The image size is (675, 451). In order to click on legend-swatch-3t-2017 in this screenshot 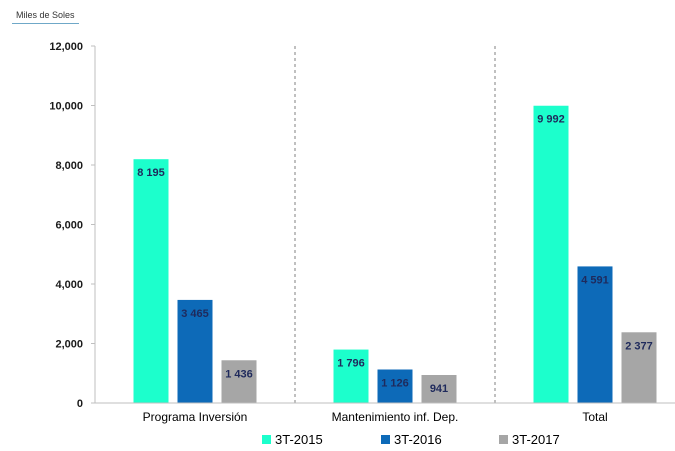, I will do `click(503, 439)`.